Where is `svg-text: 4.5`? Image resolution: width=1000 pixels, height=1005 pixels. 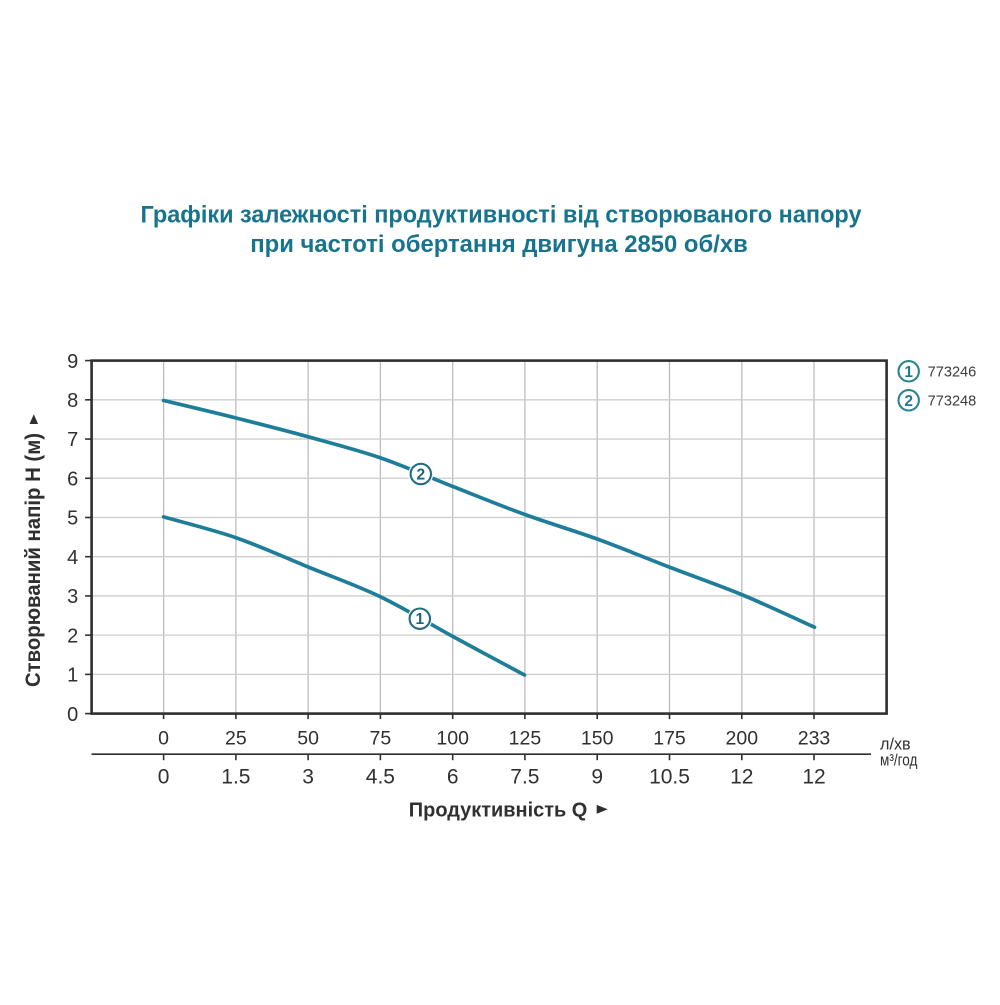
svg-text: 4.5 is located at coordinates (380, 776).